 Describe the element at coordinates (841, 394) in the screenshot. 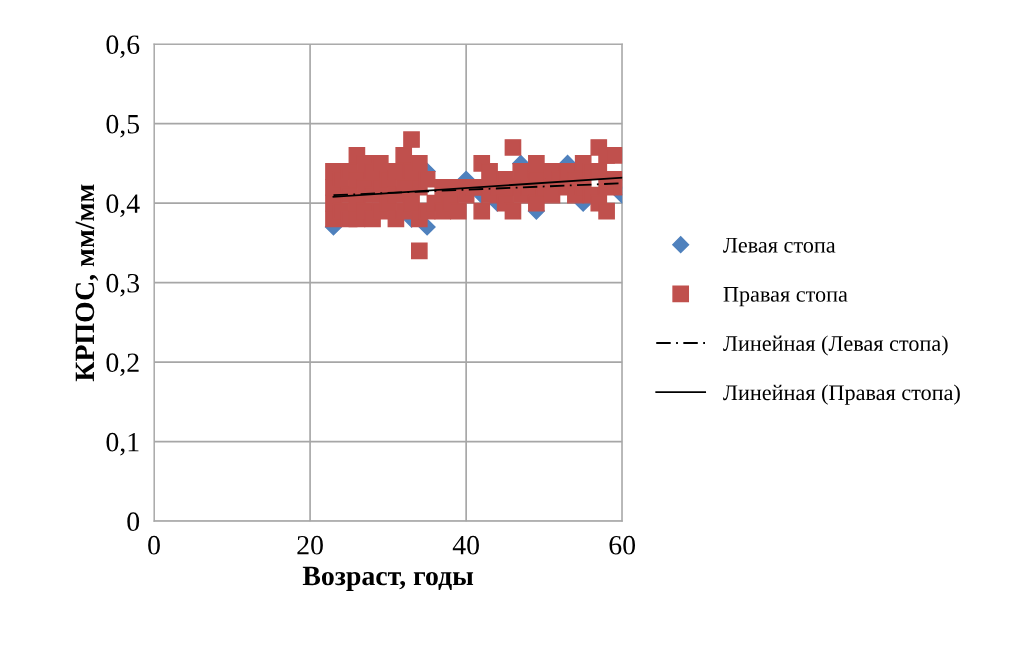

I see `legend-label: Линейная (Правая стопа)` at that location.